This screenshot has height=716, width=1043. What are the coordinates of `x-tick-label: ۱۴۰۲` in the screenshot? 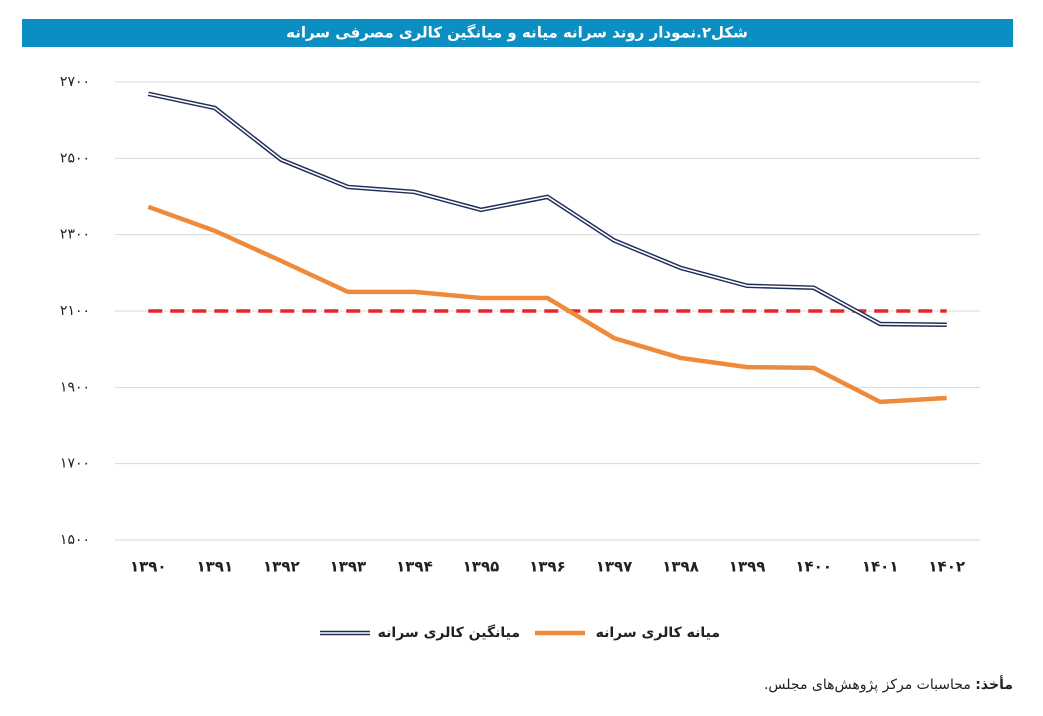 It's located at (946, 567).